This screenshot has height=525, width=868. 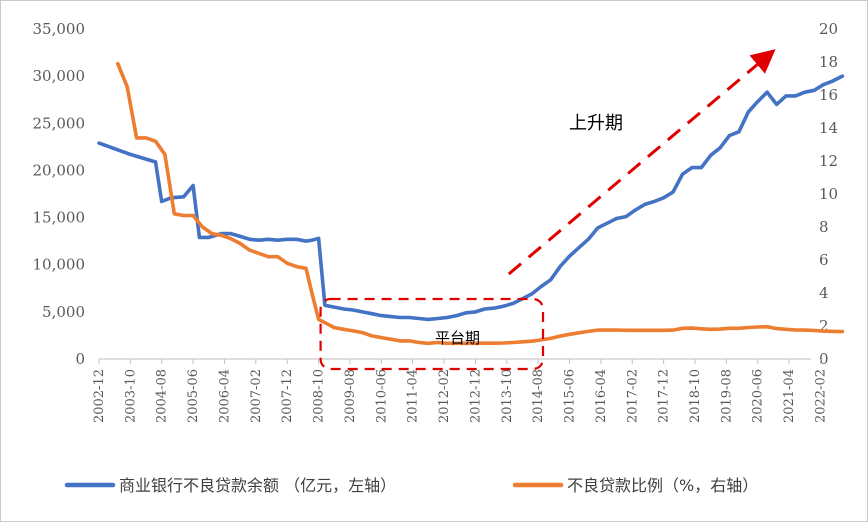 I want to click on x-tick-label: 2020-06, so click(x=758, y=396).